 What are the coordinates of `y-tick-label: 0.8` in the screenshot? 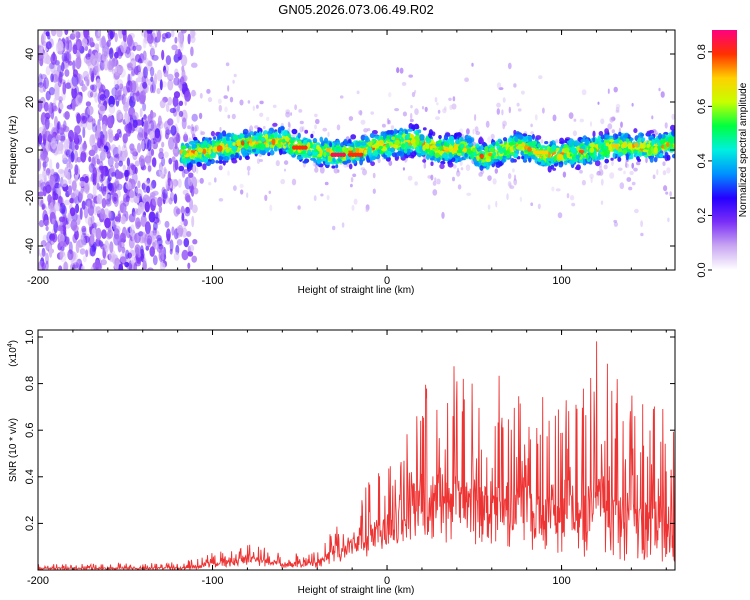 It's located at (30, 383).